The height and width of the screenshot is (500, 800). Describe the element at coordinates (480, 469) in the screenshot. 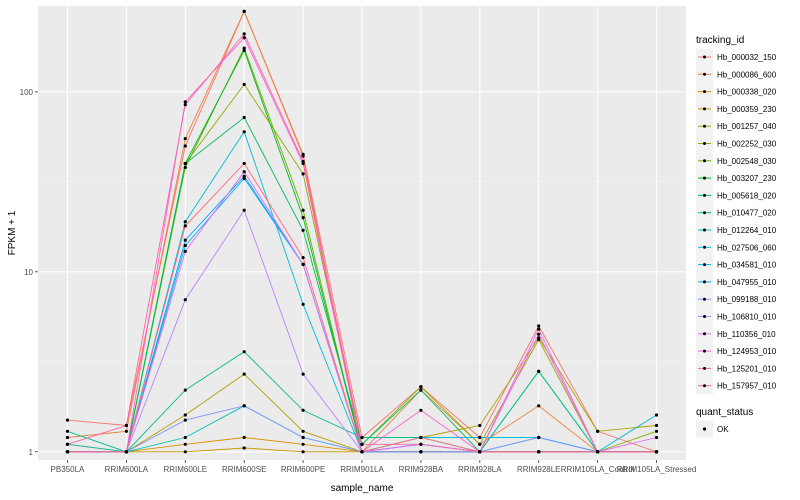

I see `x-tick-label: RRIM928LA` at that location.